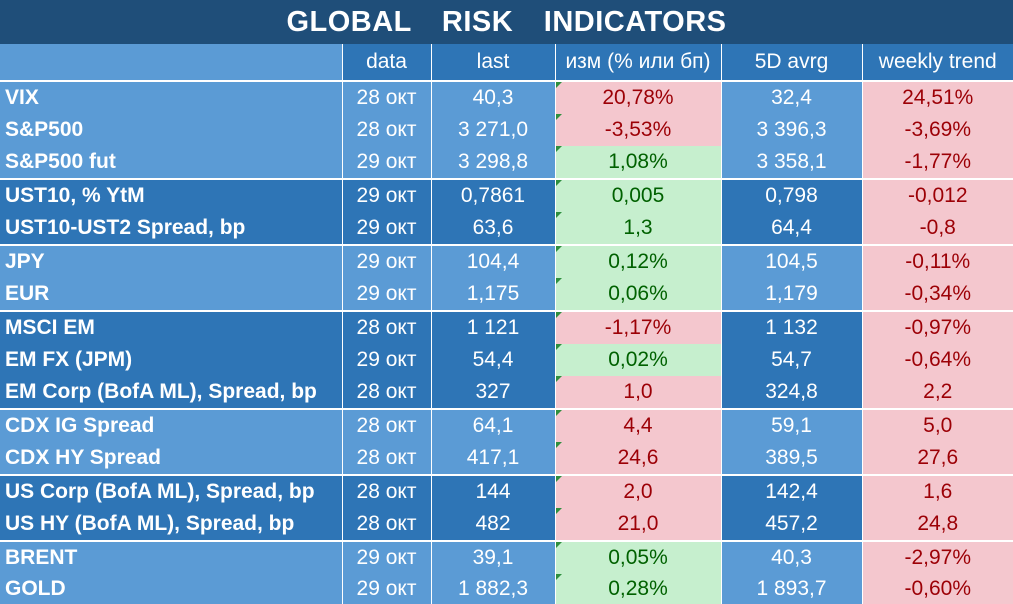 This screenshot has height=604, width=1013. Describe the element at coordinates (637, 294) in the screenshot. I see `change-cell: 0,06%` at that location.